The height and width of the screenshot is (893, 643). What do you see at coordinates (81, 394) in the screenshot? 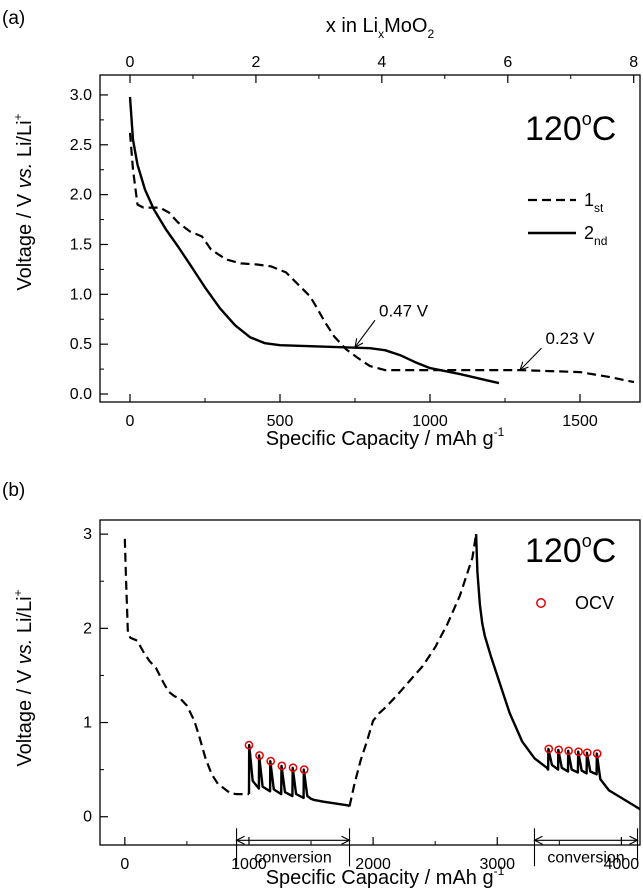
I see `panel-a-y-tick-label: 0.0` at bounding box center [81, 394].